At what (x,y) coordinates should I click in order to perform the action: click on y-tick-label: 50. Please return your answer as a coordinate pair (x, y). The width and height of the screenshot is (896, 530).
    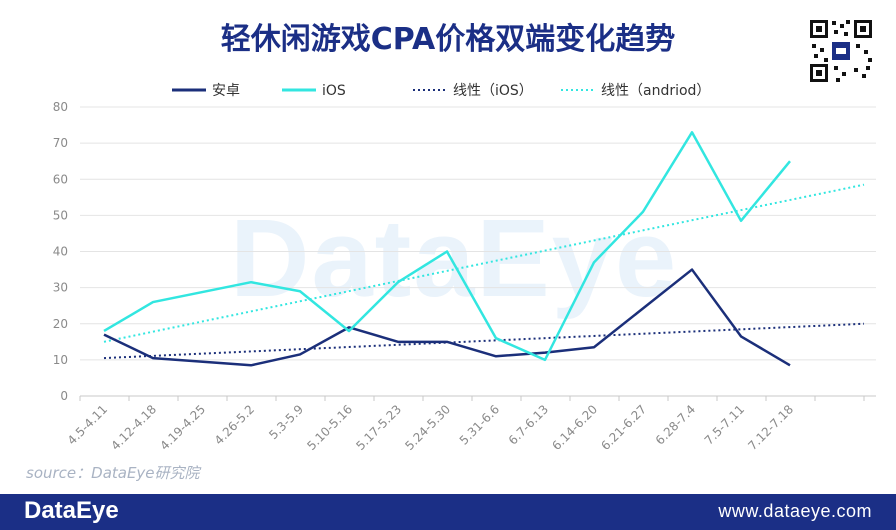
    Looking at the image, I should click on (60, 215).